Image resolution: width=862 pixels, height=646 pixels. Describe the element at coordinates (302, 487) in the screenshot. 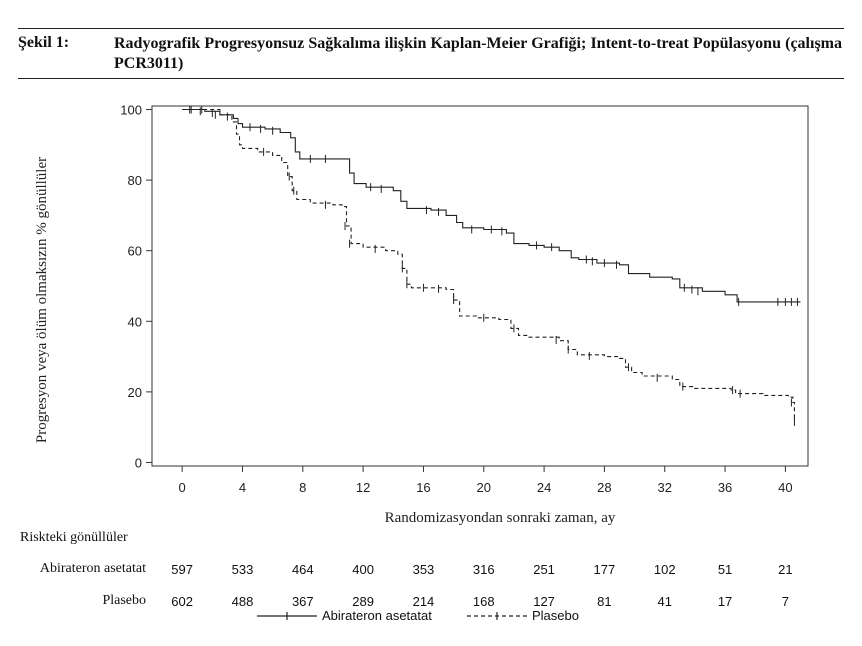

I see `x-tick-label: 8` at that location.